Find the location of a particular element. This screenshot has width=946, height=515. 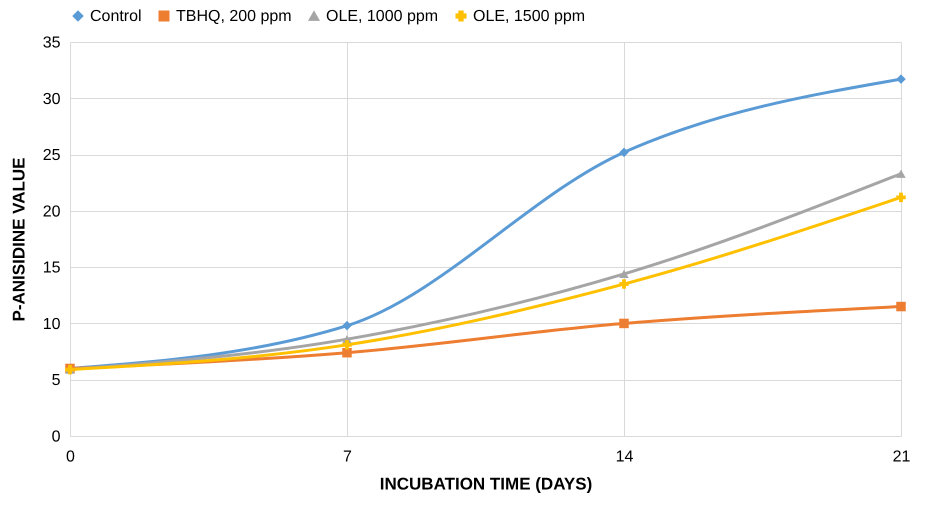

y-tick-label: 5 is located at coordinates (56, 381).